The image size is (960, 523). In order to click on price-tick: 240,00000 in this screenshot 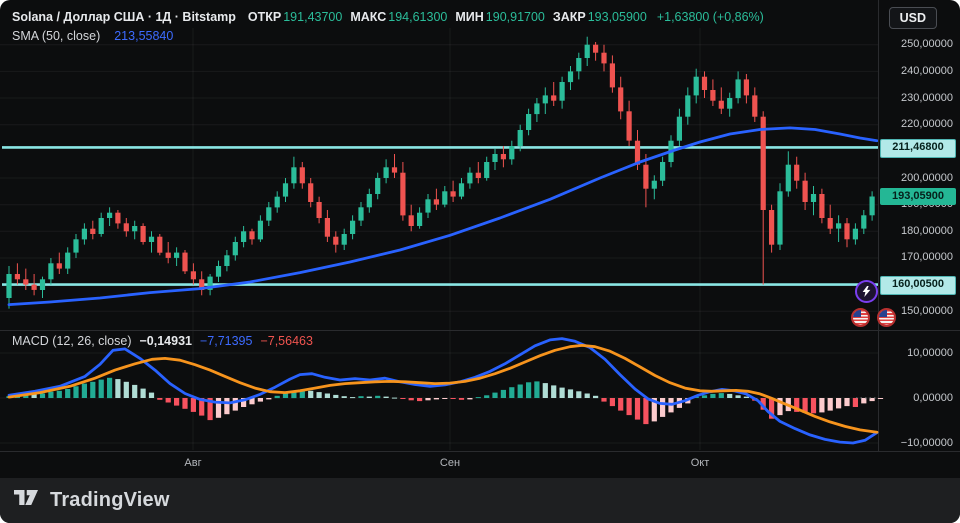, I will do `click(927, 70)`.